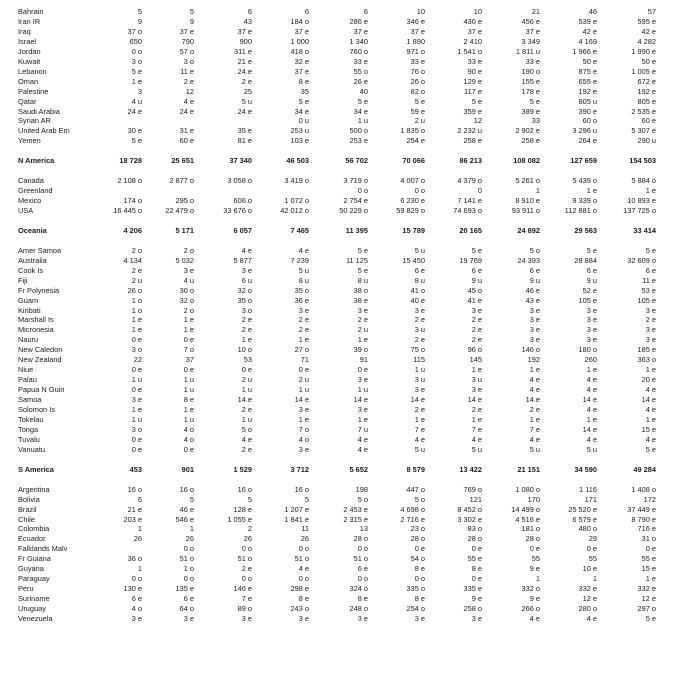 The height and width of the screenshot is (694, 687). I want to click on value-cell: 135 e, so click(185, 589).